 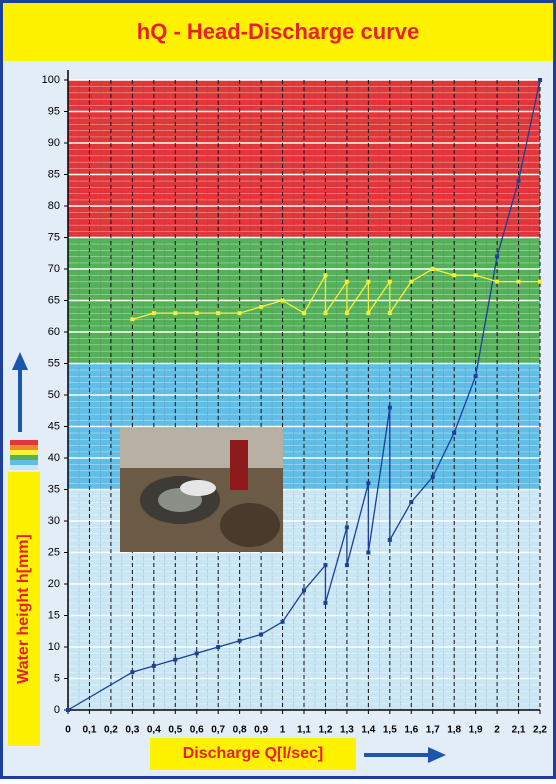 What do you see at coordinates (197, 730) in the screenshot?
I see `x-tick-label: 0,6` at bounding box center [197, 730].